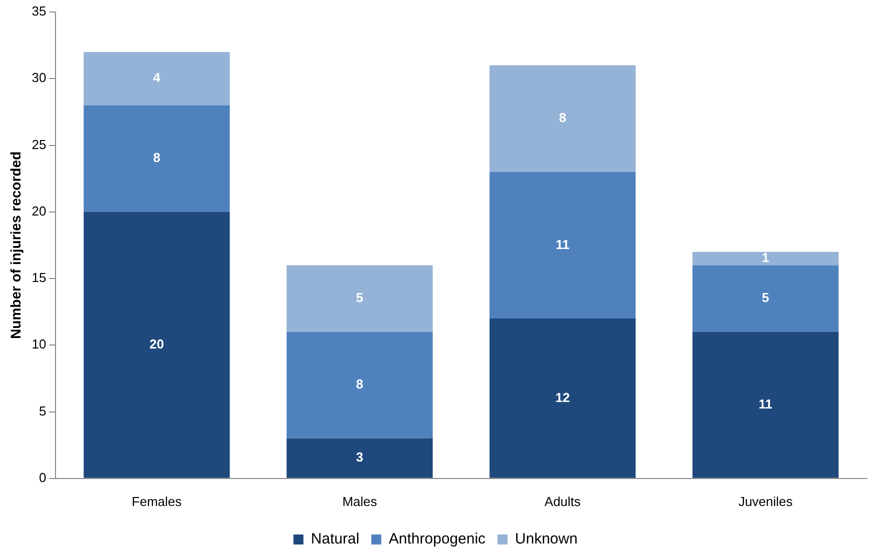  What do you see at coordinates (546, 539) in the screenshot?
I see `legend-label: Unknown` at bounding box center [546, 539].